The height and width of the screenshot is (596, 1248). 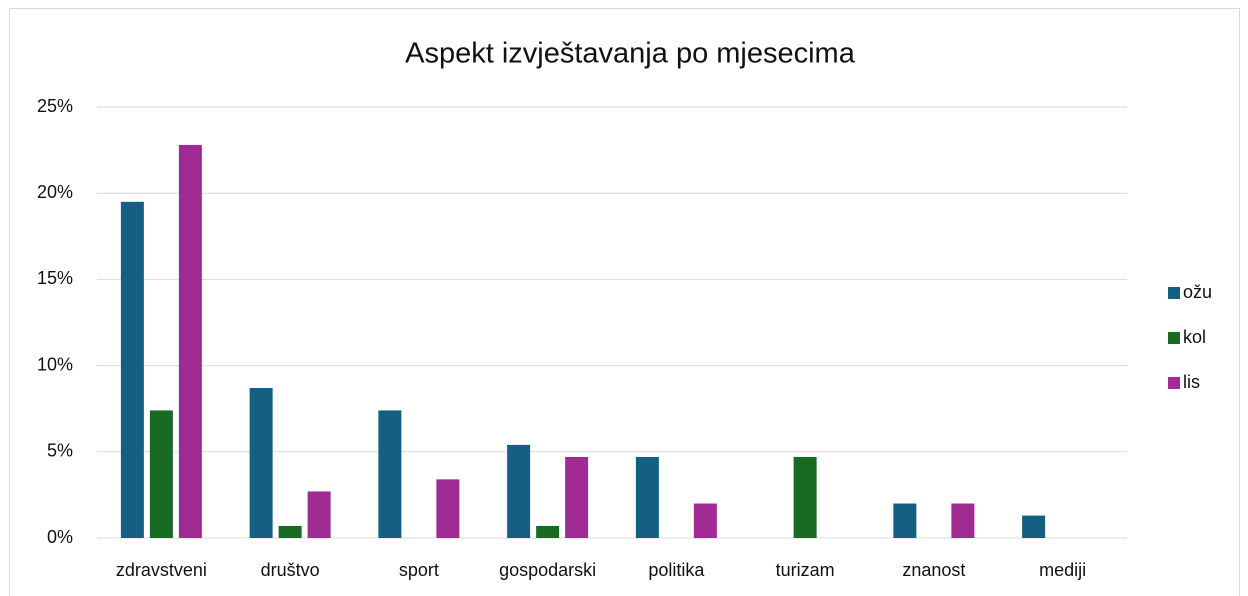 What do you see at coordinates (1062, 570) in the screenshot?
I see `x-tick-label: mediji` at bounding box center [1062, 570].